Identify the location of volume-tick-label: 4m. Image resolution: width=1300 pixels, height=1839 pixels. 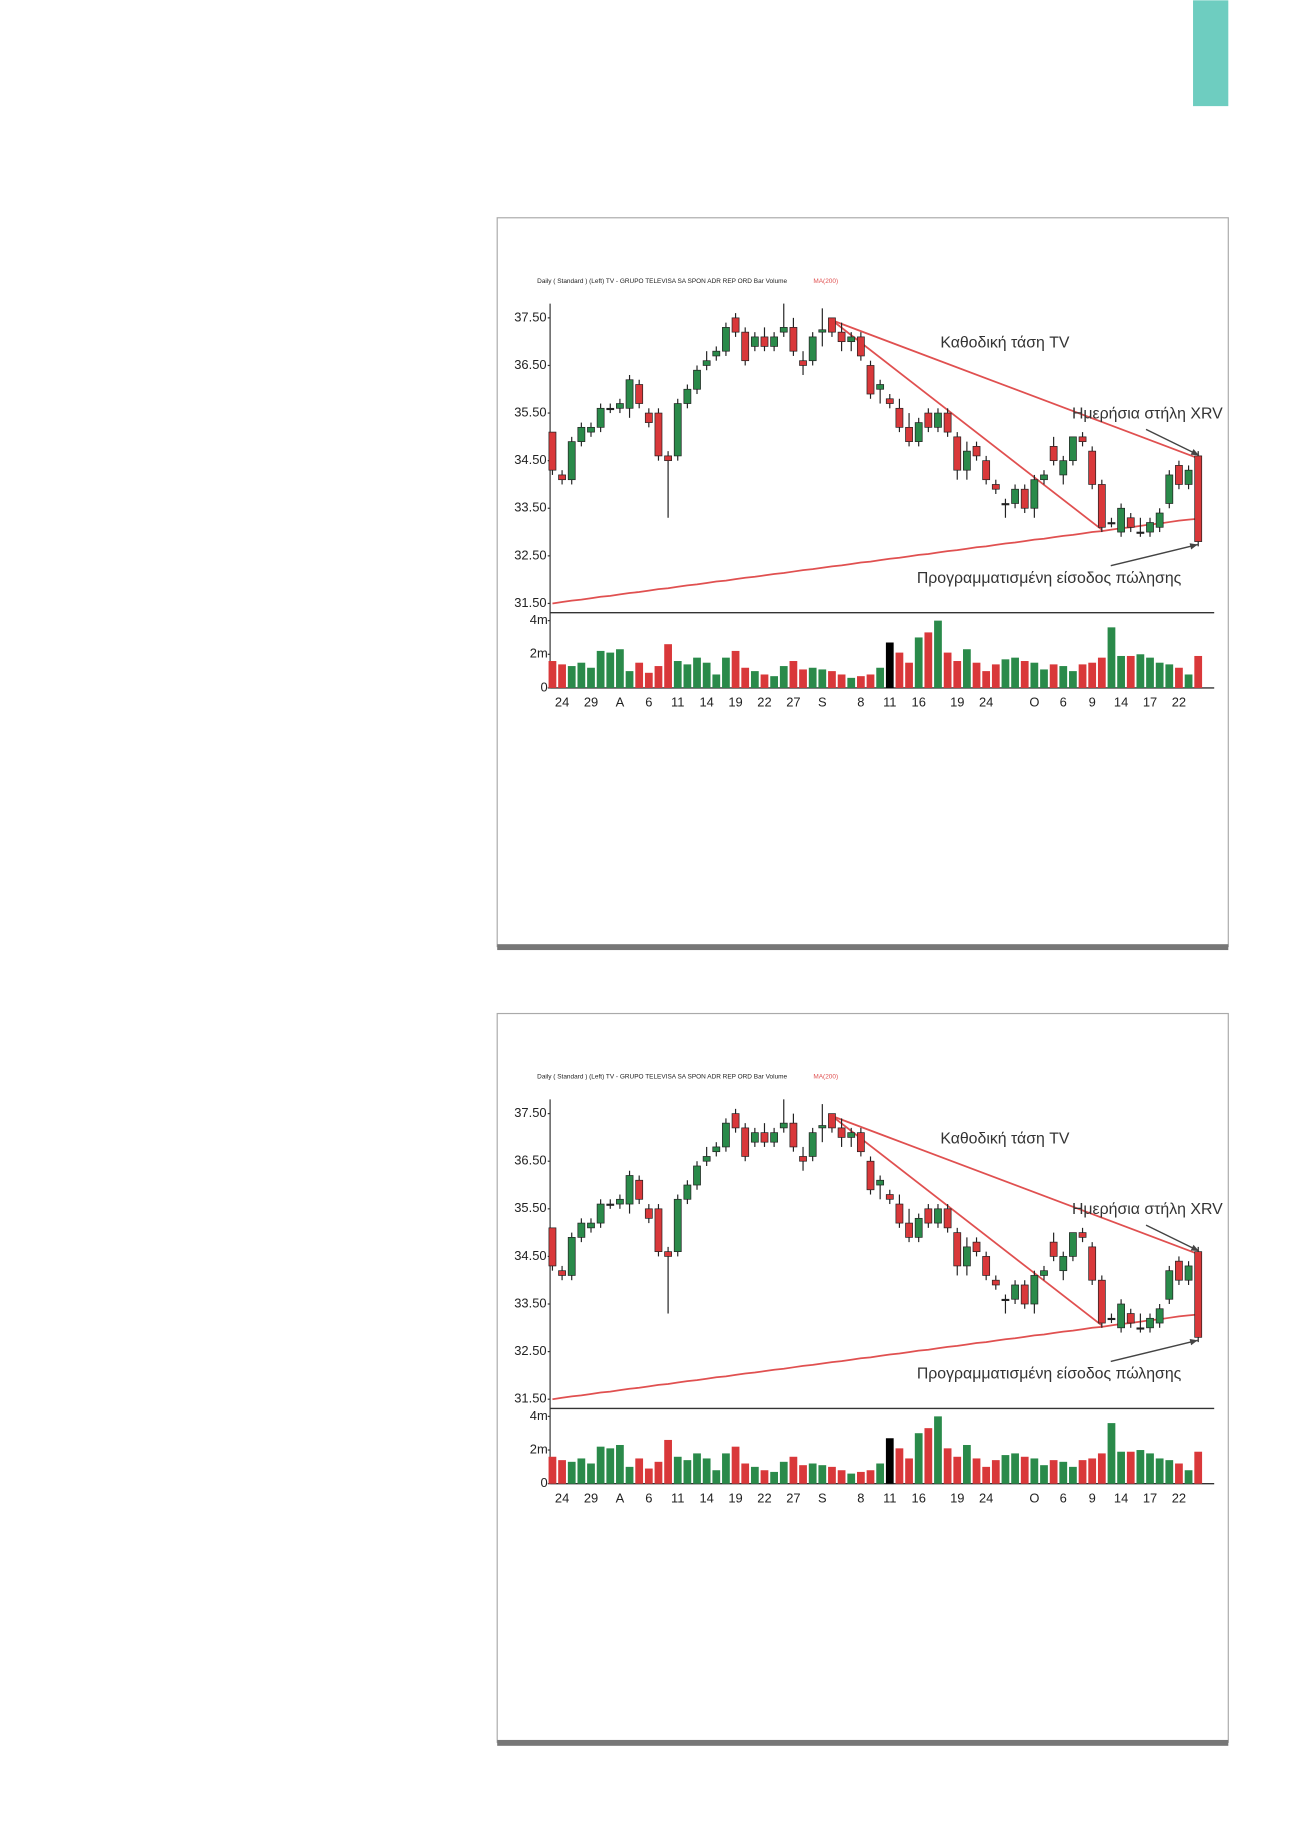
(539, 619).